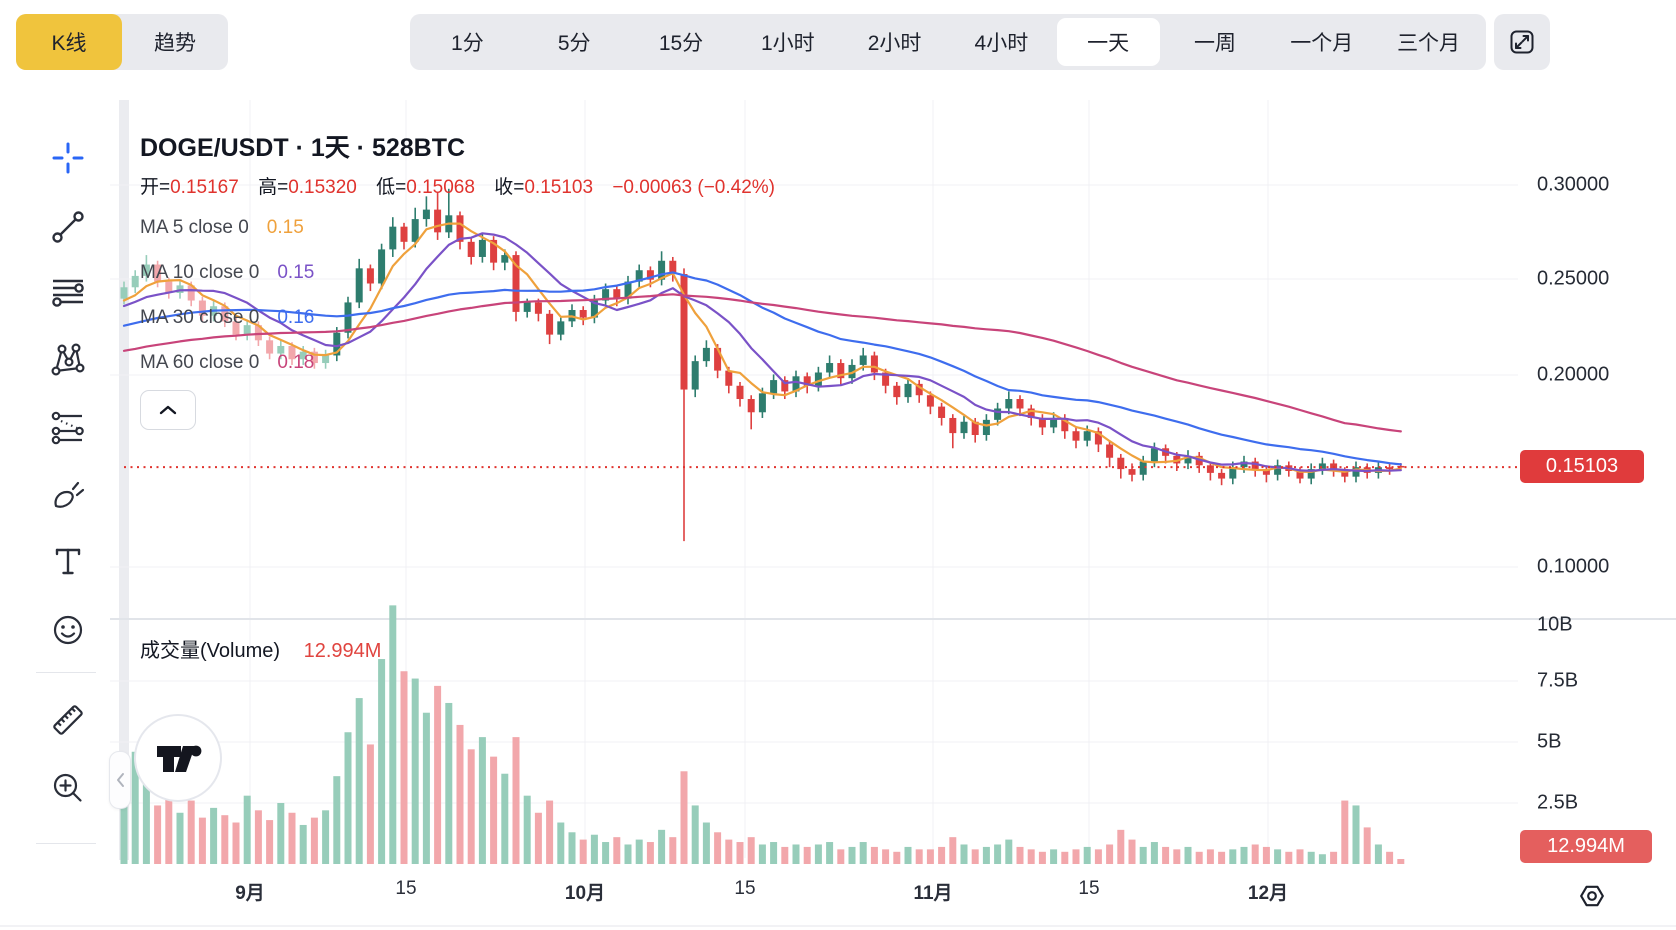 This screenshot has width=1676, height=930. I want to click on ma5-row: MA 5 close 0 0.15, so click(222, 228).